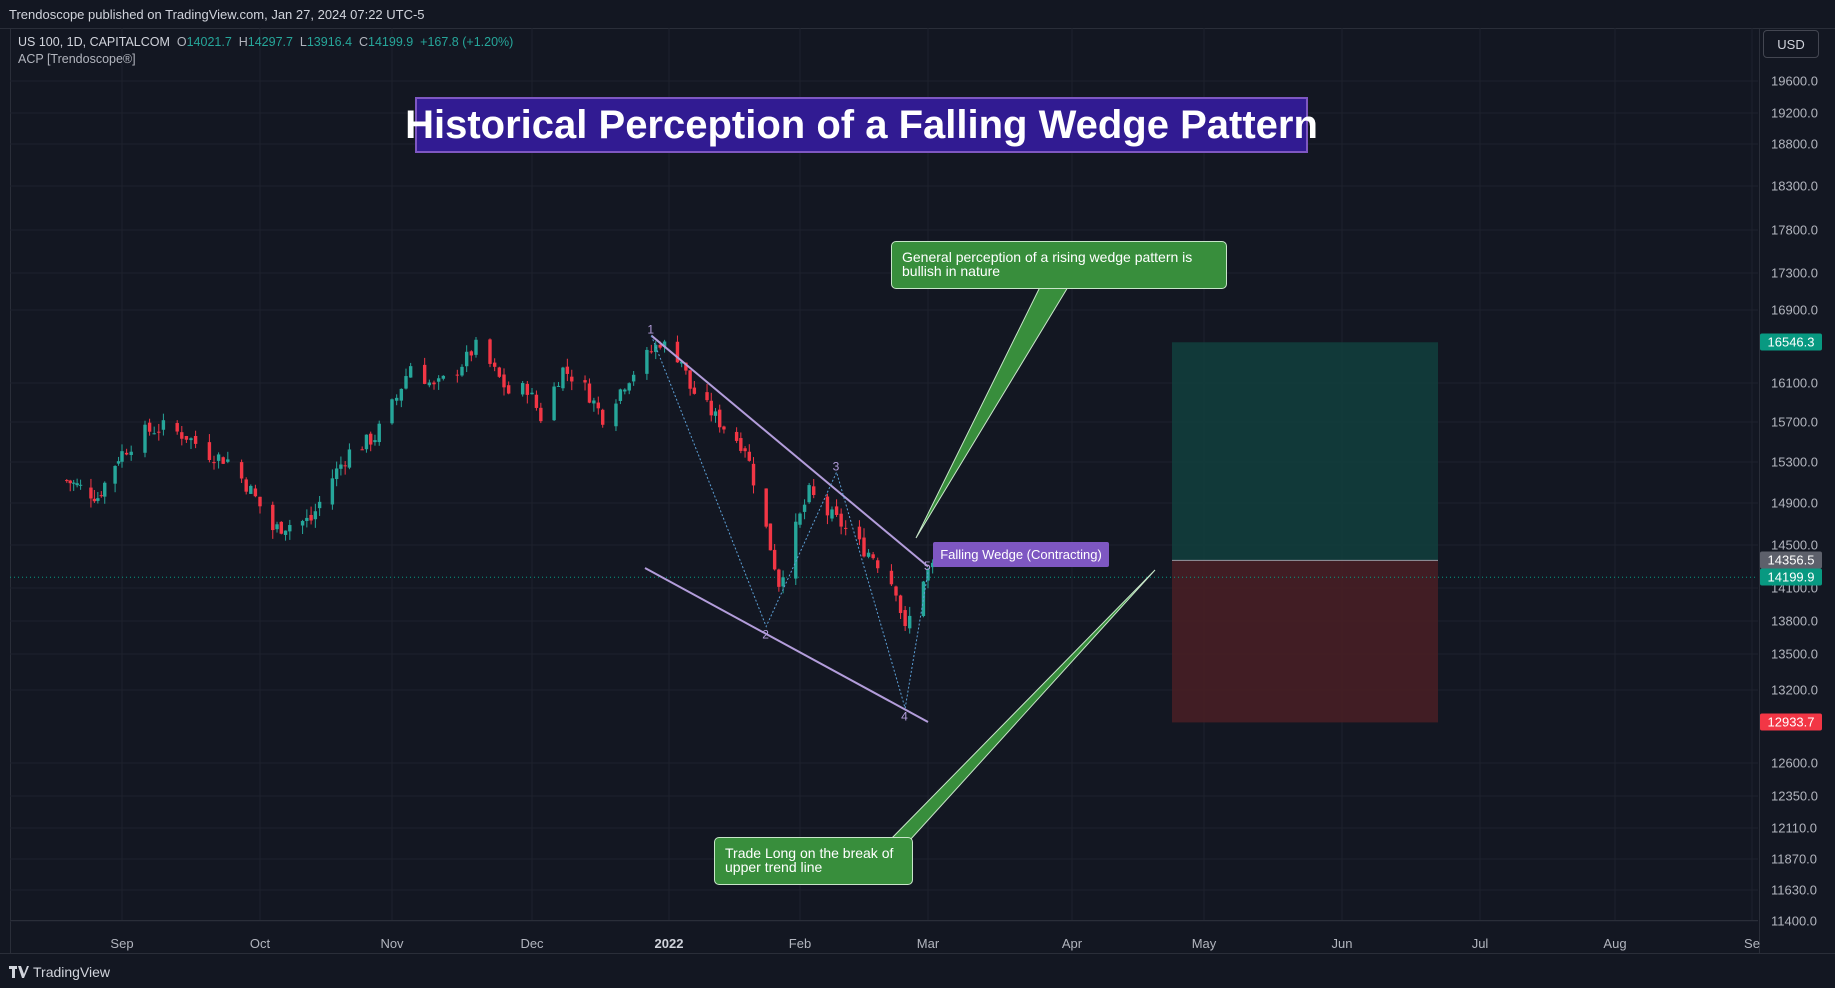 The width and height of the screenshot is (1835, 988). I want to click on pivot-label-5: 5, so click(927, 566).